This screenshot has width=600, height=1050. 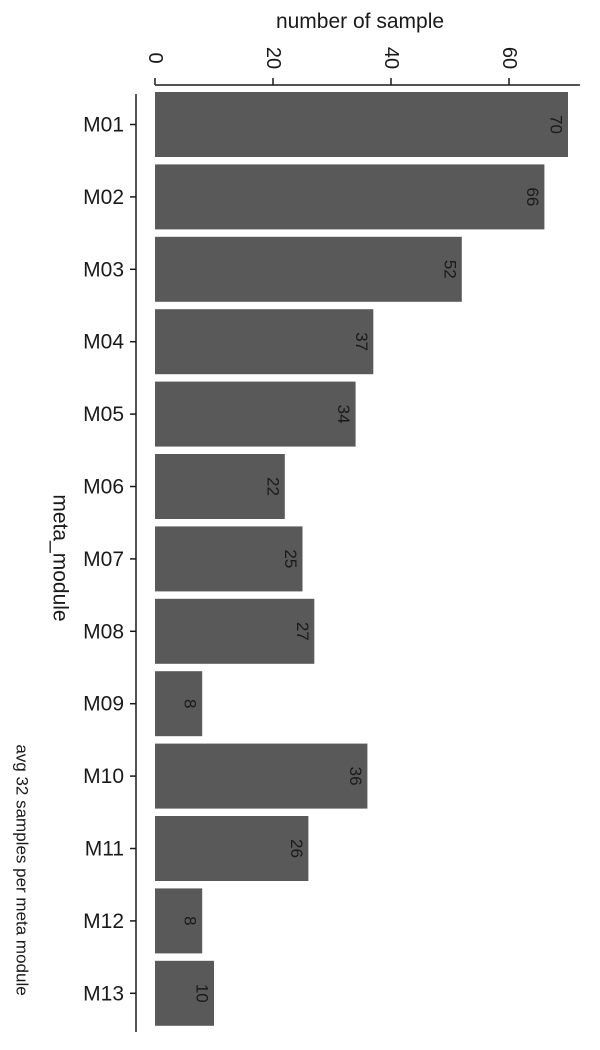 What do you see at coordinates (220, 486) in the screenshot?
I see `bar-m06` at bounding box center [220, 486].